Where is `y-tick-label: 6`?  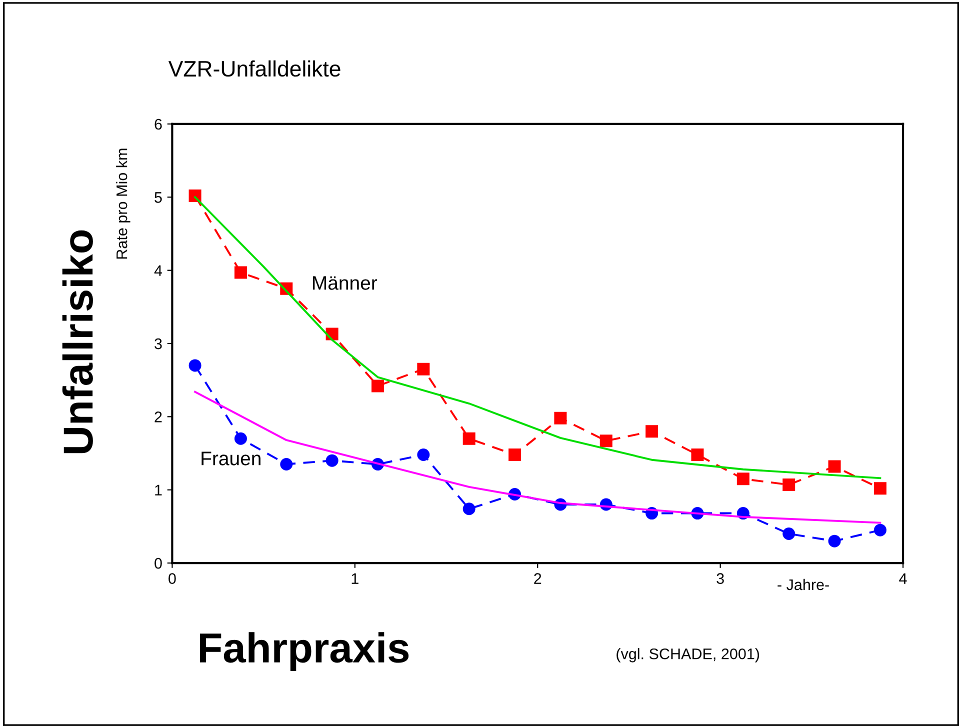 y-tick-label: 6 is located at coordinates (158, 124).